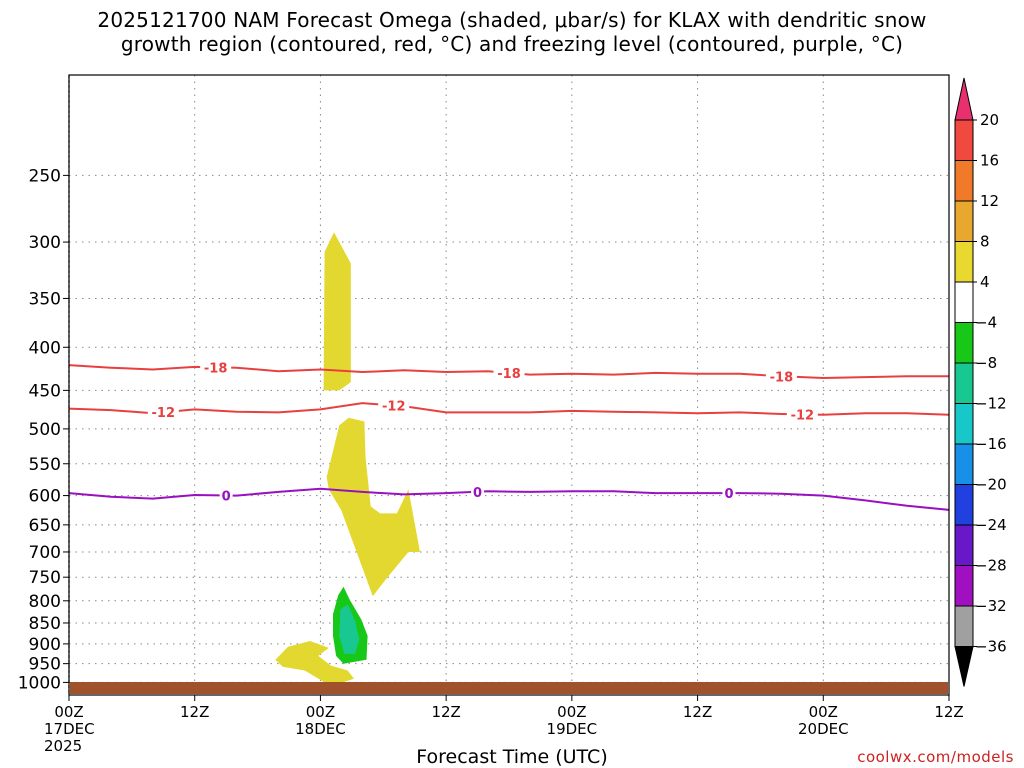 The height and width of the screenshot is (768, 1024). What do you see at coordinates (45, 624) in the screenshot?
I see `y-tick-label: 850` at bounding box center [45, 624].